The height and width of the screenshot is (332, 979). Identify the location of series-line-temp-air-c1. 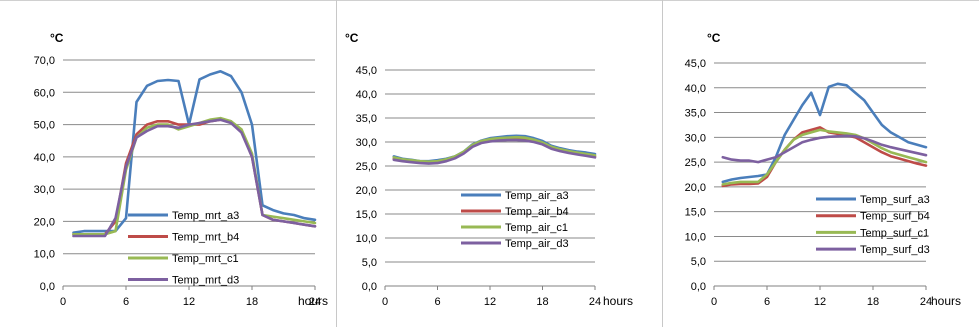
(494, 149).